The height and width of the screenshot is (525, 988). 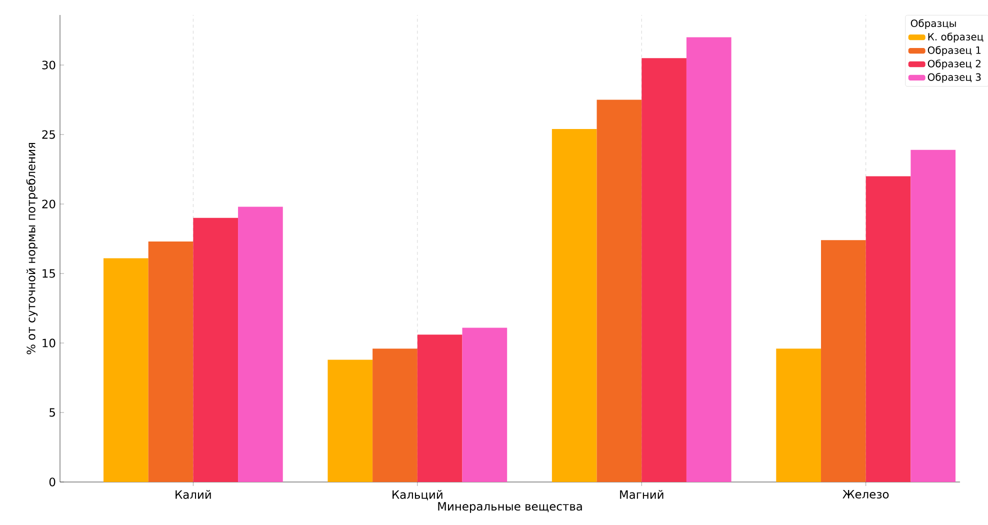 What do you see at coordinates (865, 494) in the screenshot?
I see `x-tick-label: Железо` at bounding box center [865, 494].